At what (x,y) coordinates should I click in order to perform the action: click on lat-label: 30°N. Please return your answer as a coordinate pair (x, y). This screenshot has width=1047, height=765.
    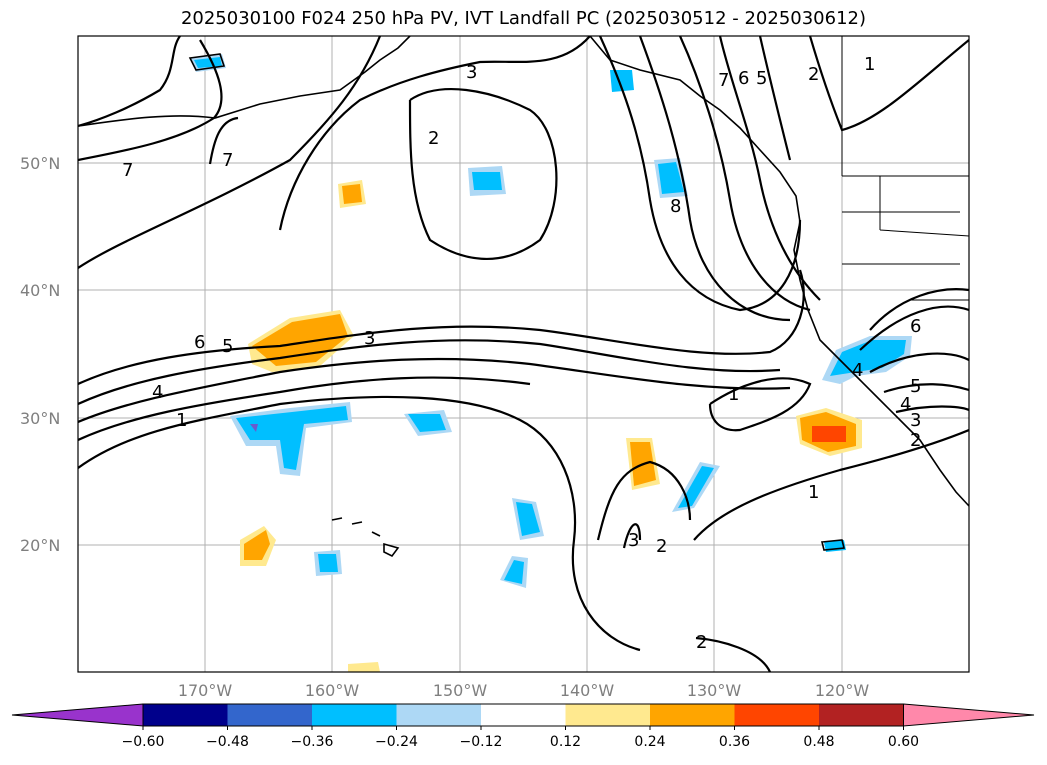
    Looking at the image, I should click on (40, 418).